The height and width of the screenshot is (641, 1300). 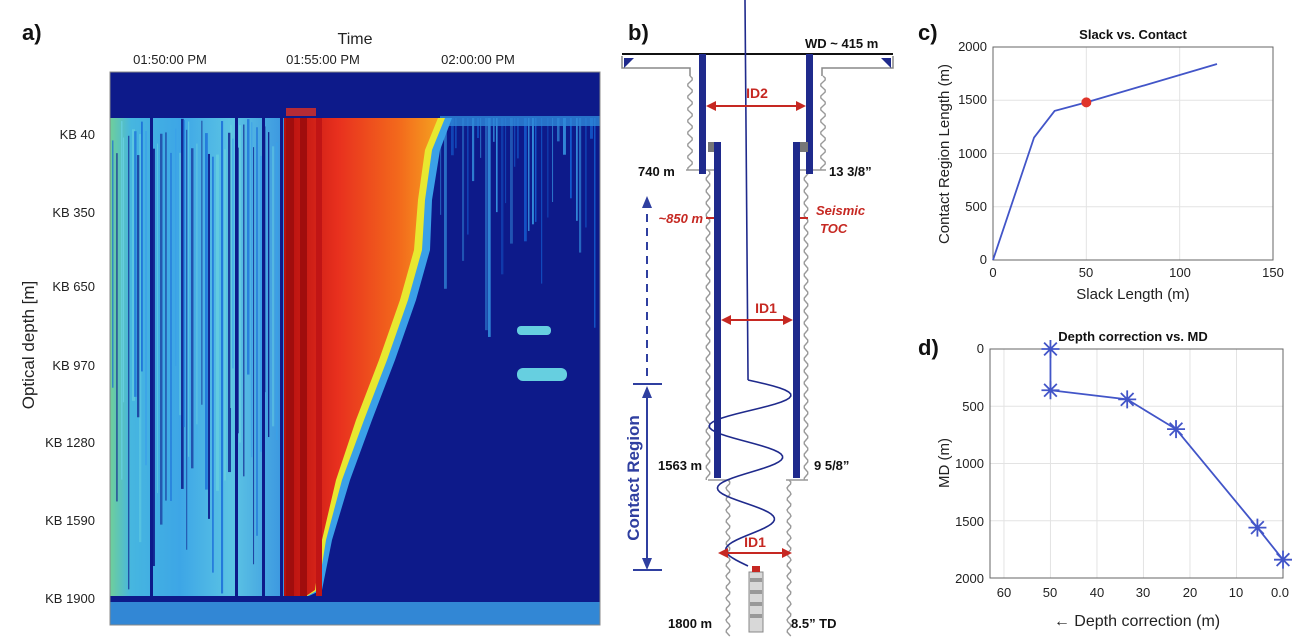 What do you see at coordinates (1273, 272) in the screenshot?
I see `chart-c-x-tick: 150` at bounding box center [1273, 272].